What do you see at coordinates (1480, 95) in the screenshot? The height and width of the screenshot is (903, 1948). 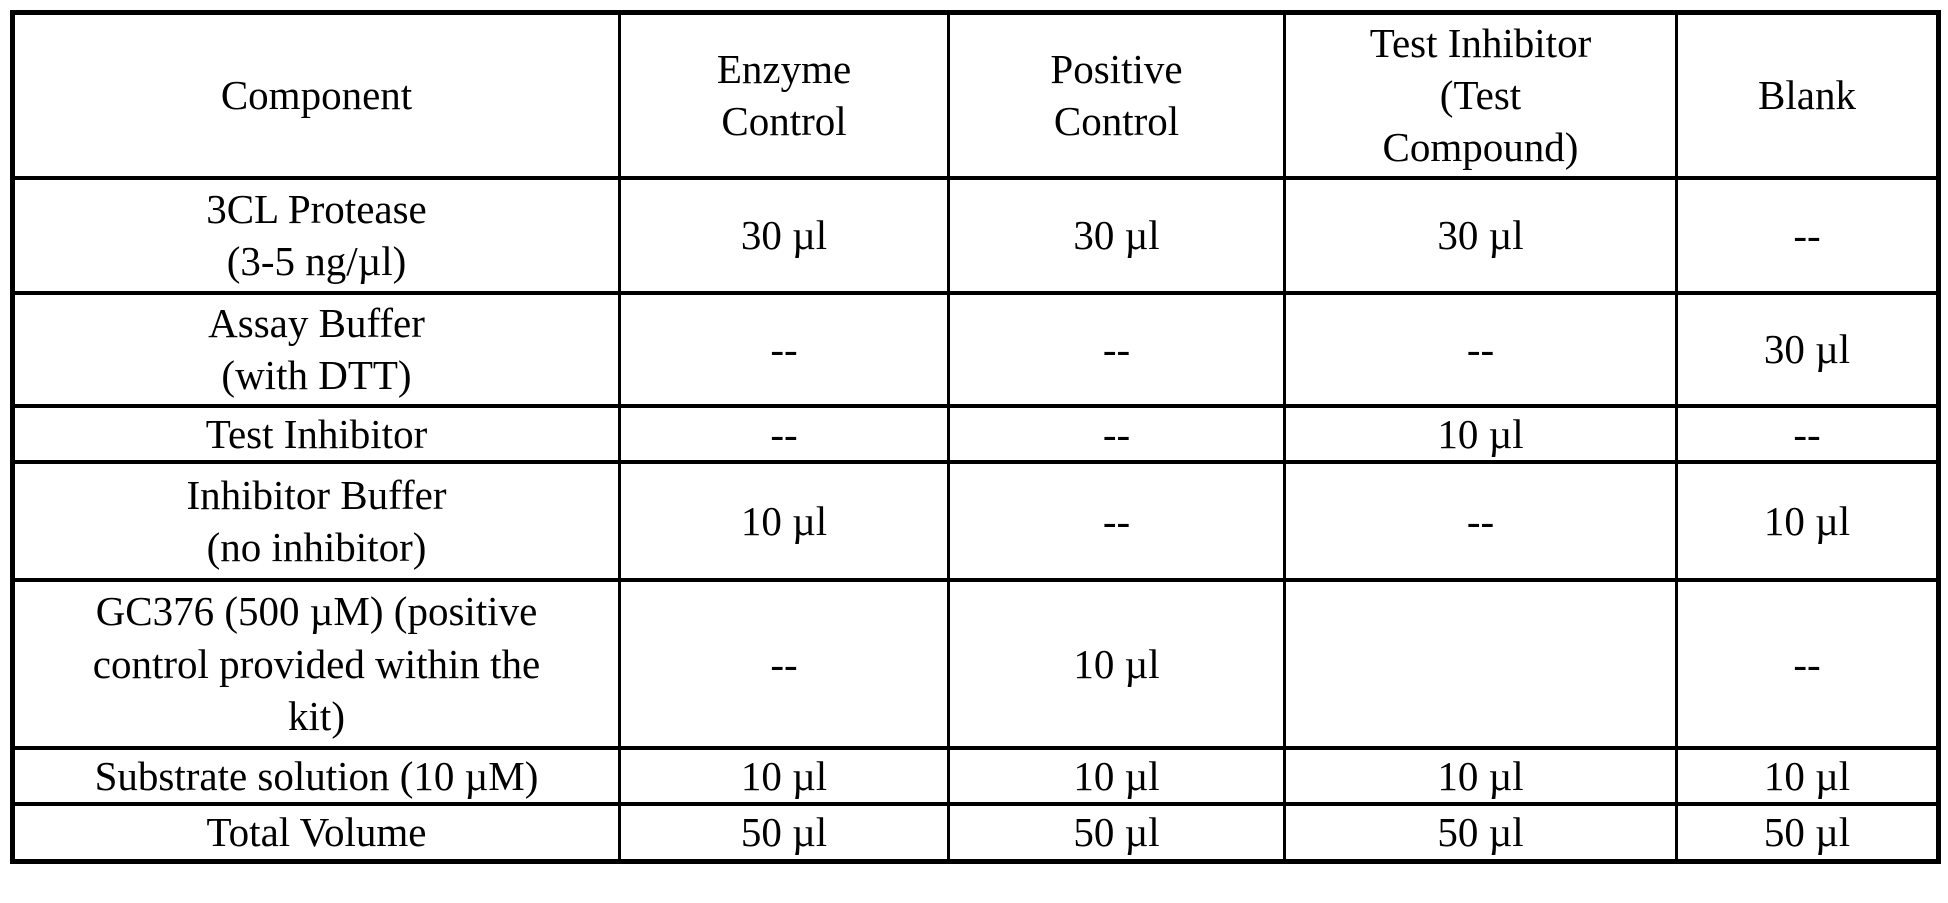 I see `column-header-test-inhibitor: Test Inhibitor (Test Compound)` at bounding box center [1480, 95].